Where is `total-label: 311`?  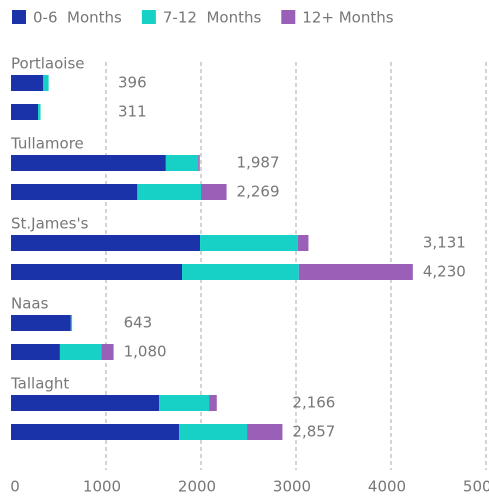 total-label: 311 is located at coordinates (132, 112).